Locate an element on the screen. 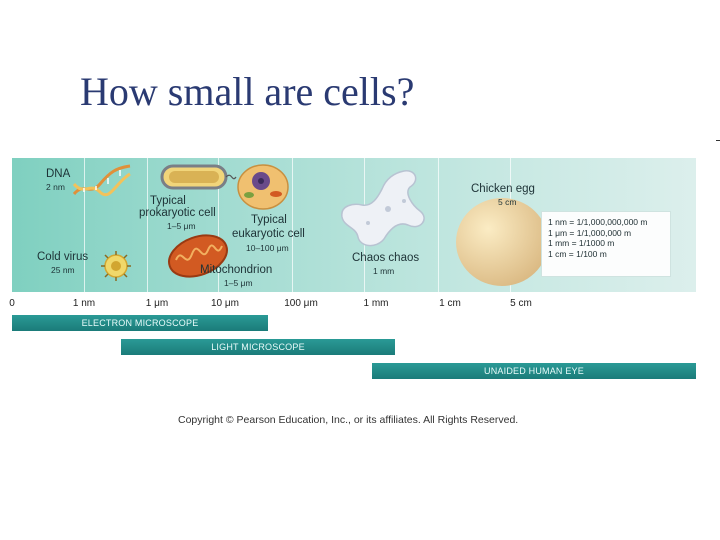 This screenshot has height=540, width=720. eukaryotic-cell-label-2: eukaryotic cell is located at coordinates (268, 234).